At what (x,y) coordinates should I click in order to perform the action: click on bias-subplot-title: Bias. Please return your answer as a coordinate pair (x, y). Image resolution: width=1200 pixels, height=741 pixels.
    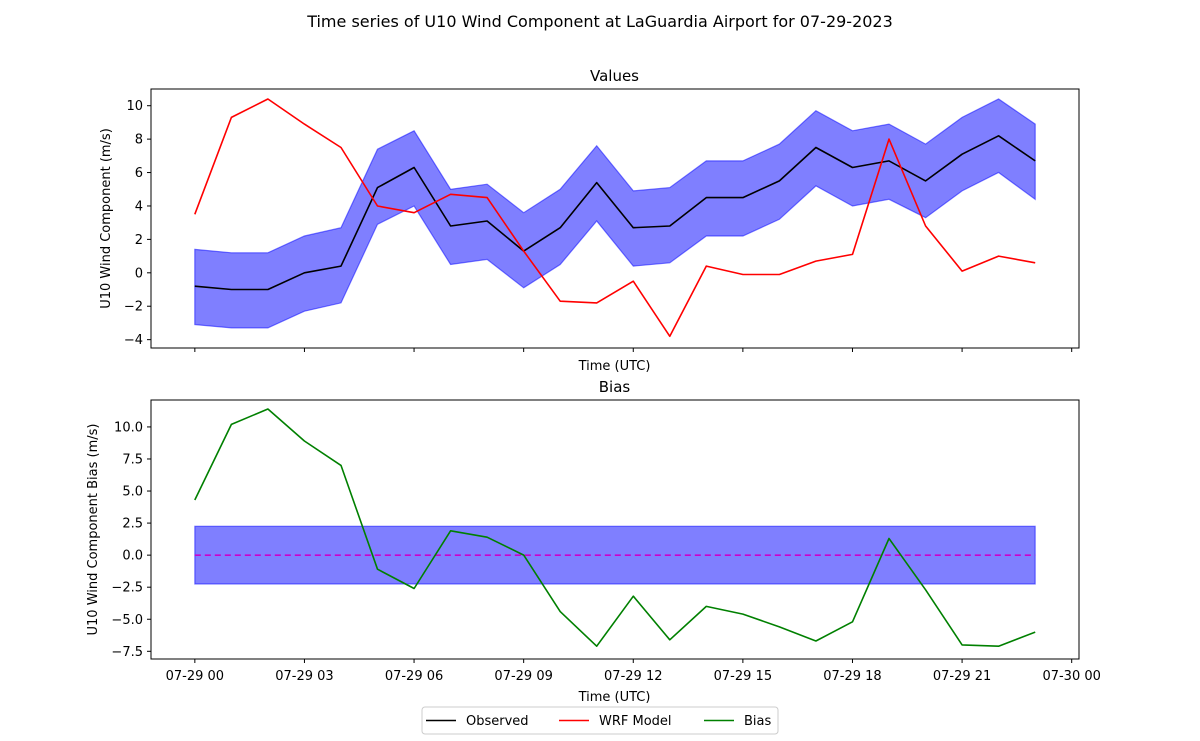
    Looking at the image, I should click on (615, 387).